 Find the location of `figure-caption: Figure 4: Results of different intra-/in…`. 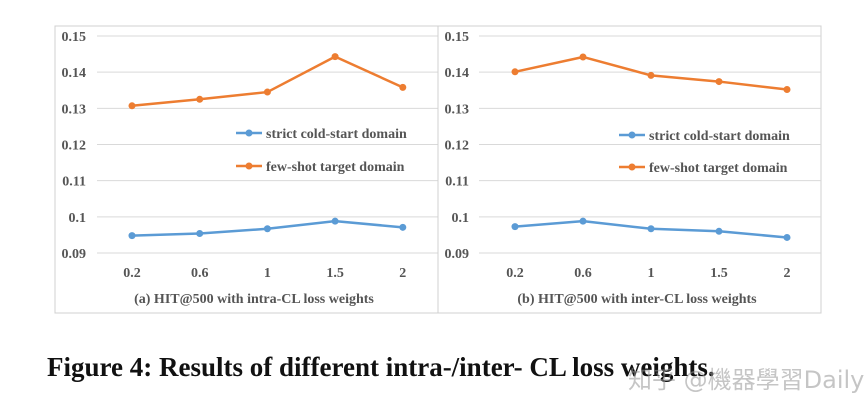

figure-caption: Figure 4: Results of different intra-/in… is located at coordinates (381, 367).